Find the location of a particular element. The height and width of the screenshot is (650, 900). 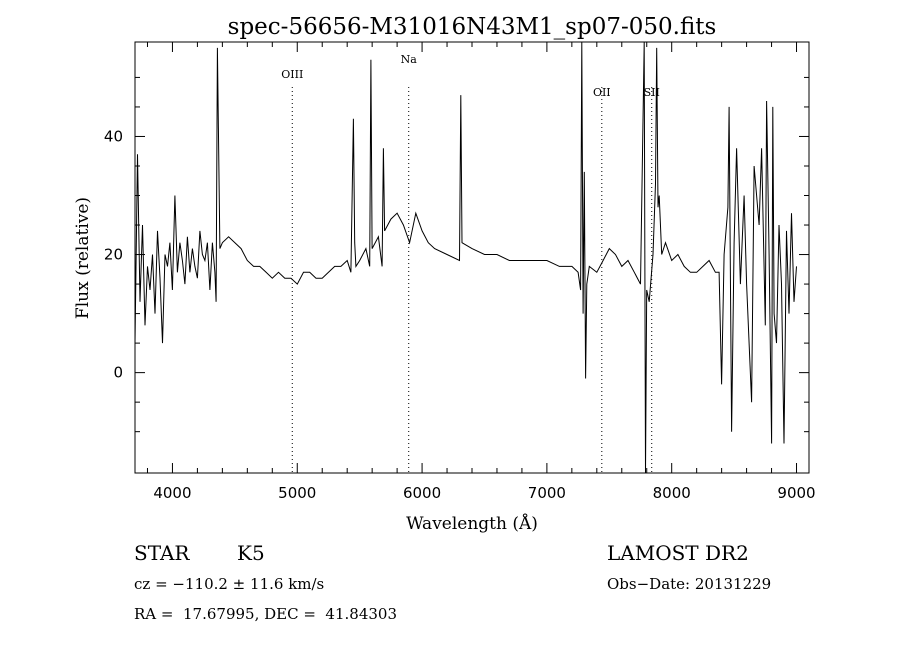

x-tick-label-7000: 7000 is located at coordinates (547, 493).